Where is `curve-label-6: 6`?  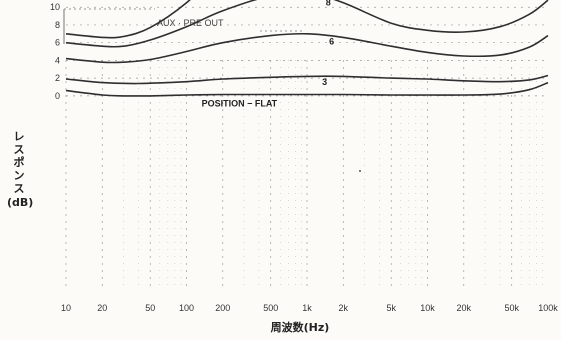
curve-label-6: 6 is located at coordinates (331, 41).